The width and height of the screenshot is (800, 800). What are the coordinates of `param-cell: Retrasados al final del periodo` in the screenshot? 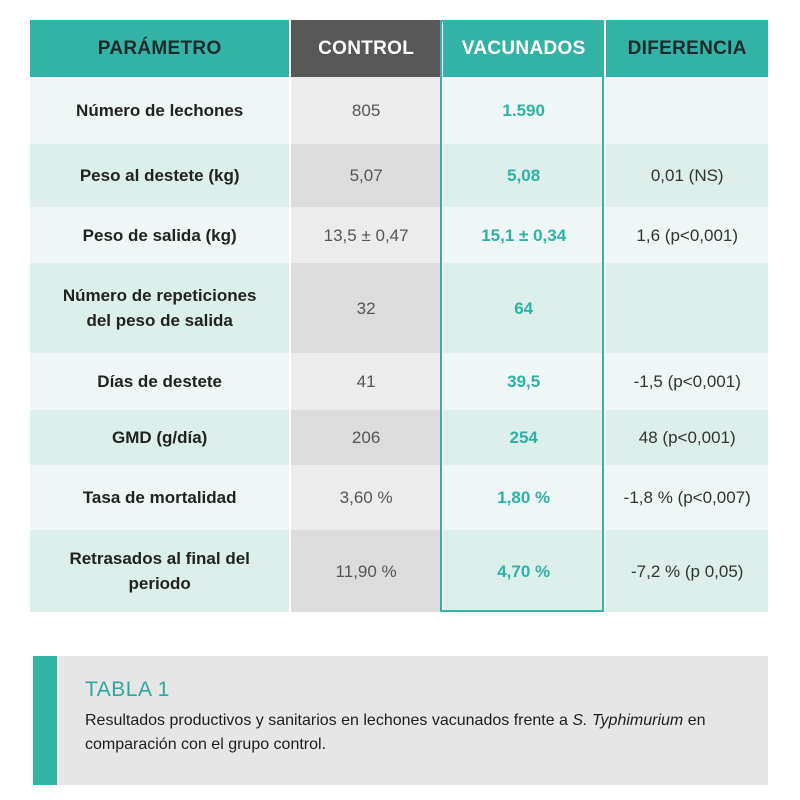 It's located at (160, 571).